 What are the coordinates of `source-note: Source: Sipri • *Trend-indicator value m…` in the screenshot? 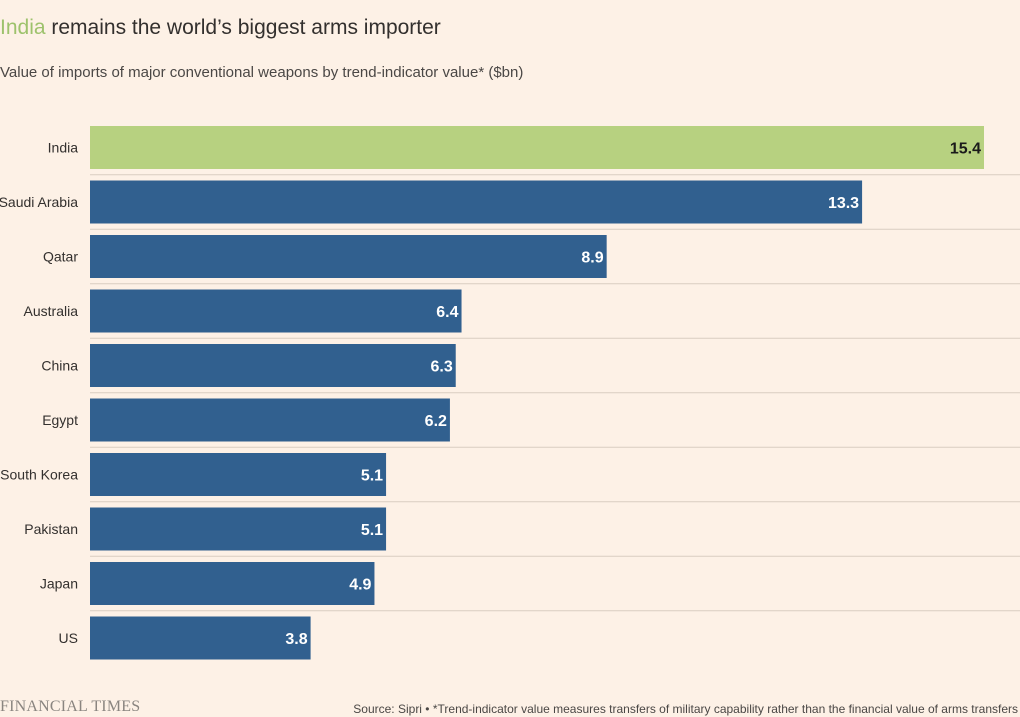 It's located at (685, 709).